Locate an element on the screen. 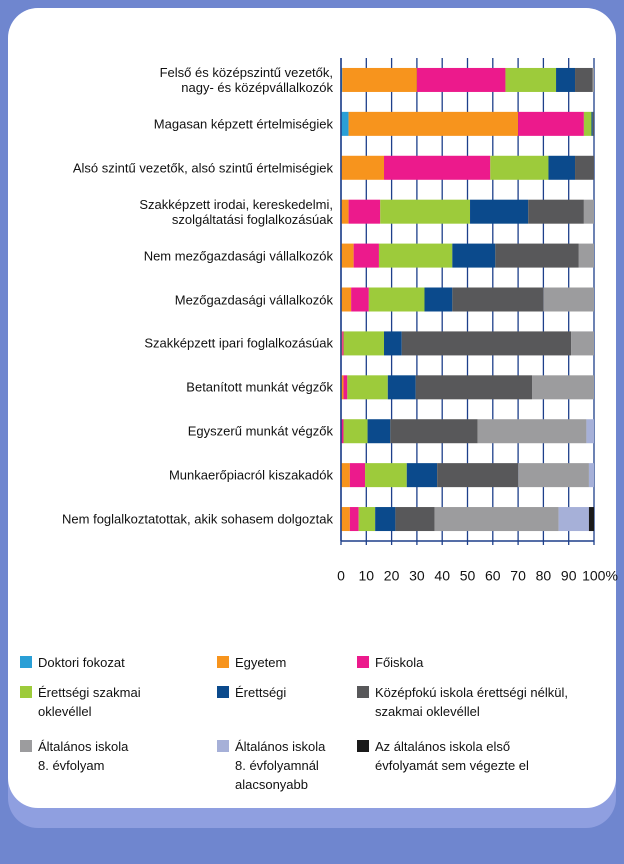 The image size is (624, 864). x-tick-label: 50 is located at coordinates (468, 576).